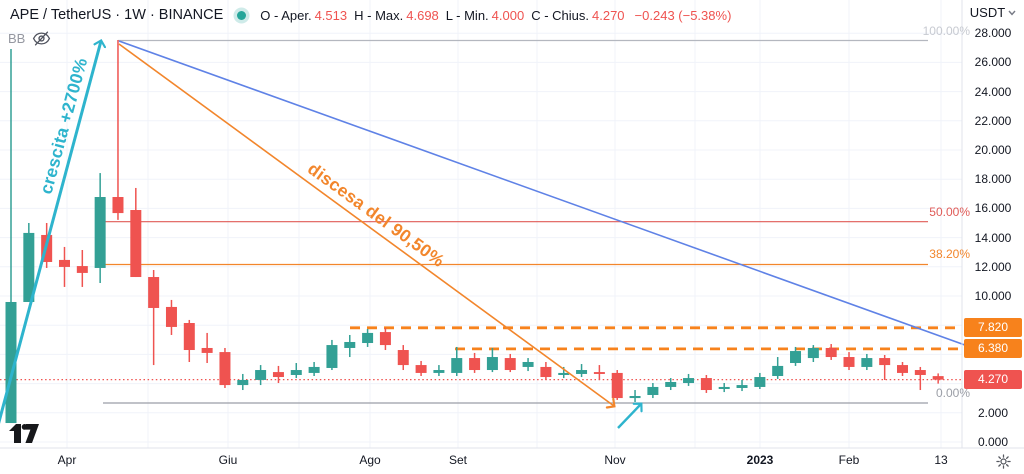 The width and height of the screenshot is (1024, 474). Describe the element at coordinates (331, 15) in the screenshot. I see `ohlc-field-value: 4.513` at that location.